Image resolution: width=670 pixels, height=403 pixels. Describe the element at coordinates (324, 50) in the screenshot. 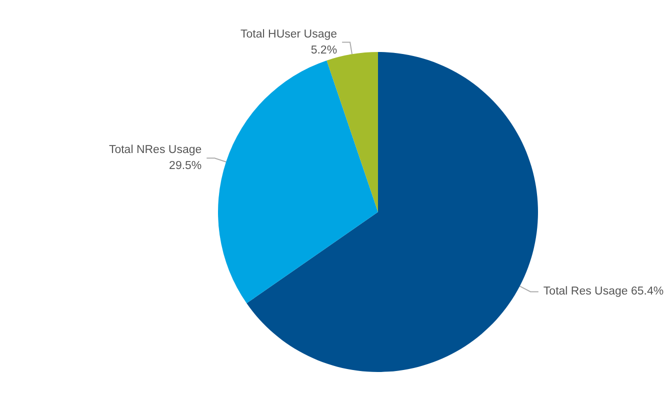

I see `data-label: 5.2%` at that location.